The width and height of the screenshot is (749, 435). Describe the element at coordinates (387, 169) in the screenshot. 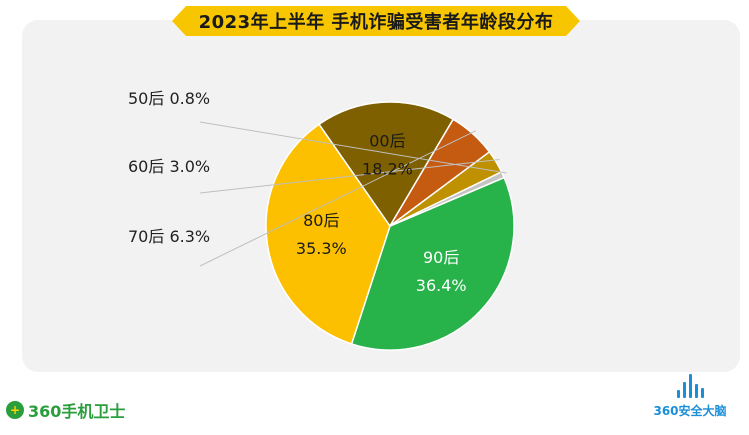

I see `slice-value-00s: 18.2%` at that location.